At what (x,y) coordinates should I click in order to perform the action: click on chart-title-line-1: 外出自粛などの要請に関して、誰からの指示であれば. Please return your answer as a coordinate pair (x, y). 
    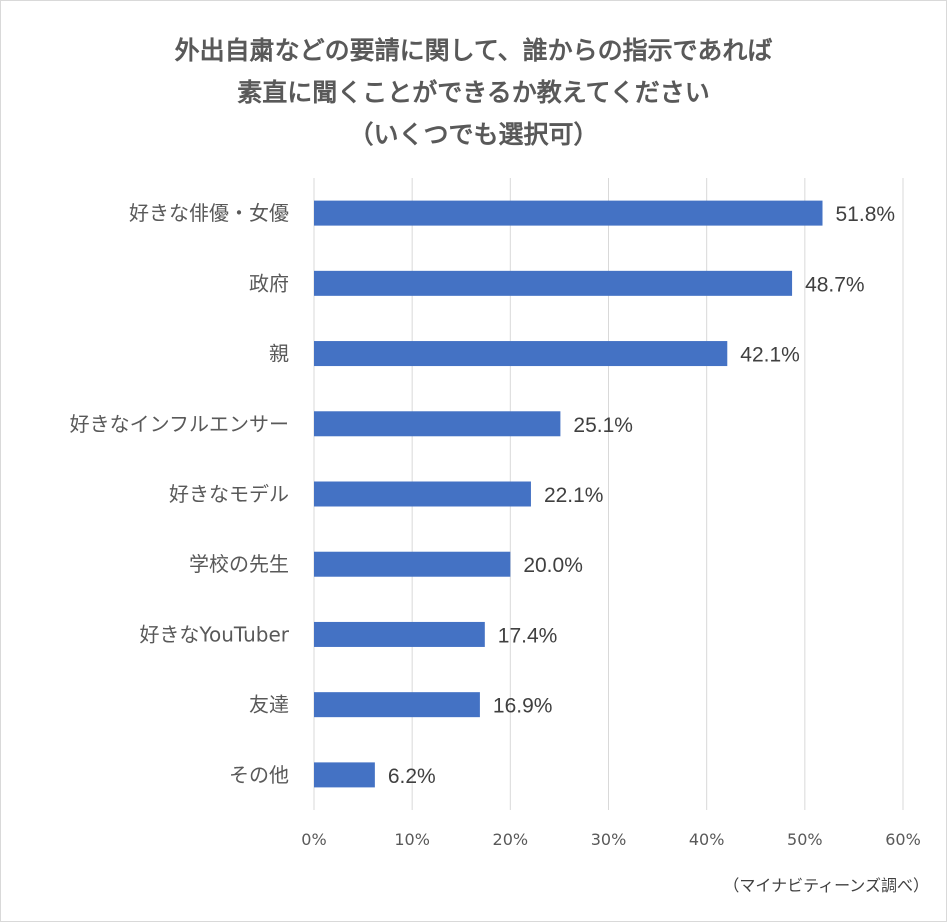
    Looking at the image, I should click on (473, 50).